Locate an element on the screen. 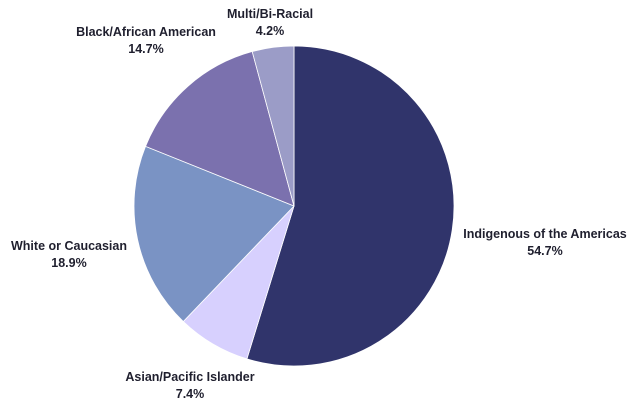 The image size is (635, 401). pie-slice-multi-bi-racial is located at coordinates (273, 126).